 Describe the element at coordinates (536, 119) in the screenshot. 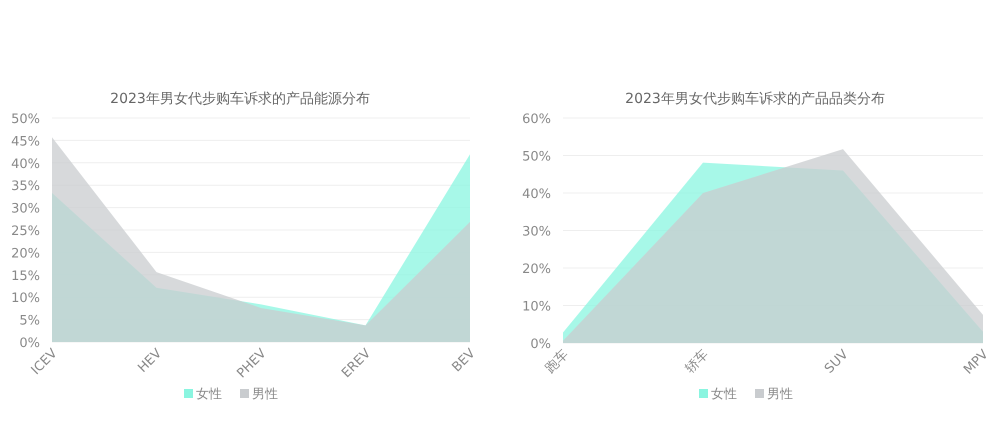

I see `y-tick-label: 60%` at that location.